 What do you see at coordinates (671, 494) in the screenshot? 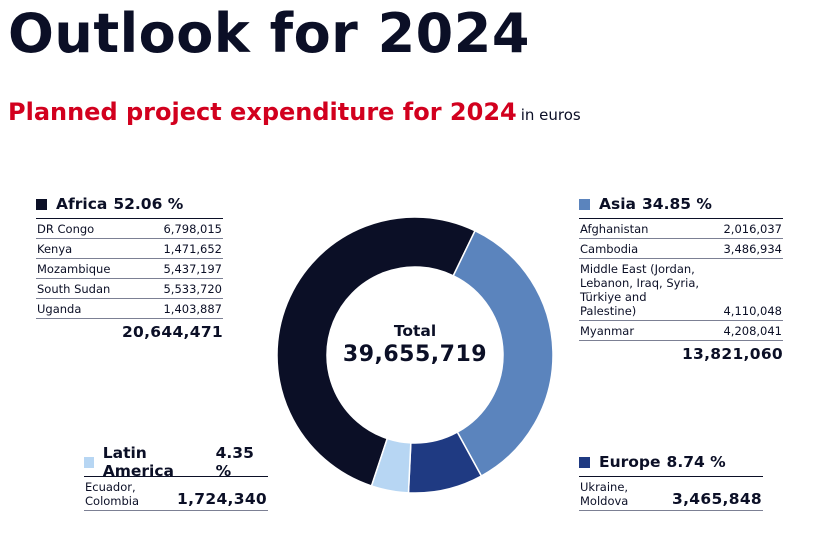
I see `table-row: Ukraine, Moldova 3,465,848` at bounding box center [671, 494].